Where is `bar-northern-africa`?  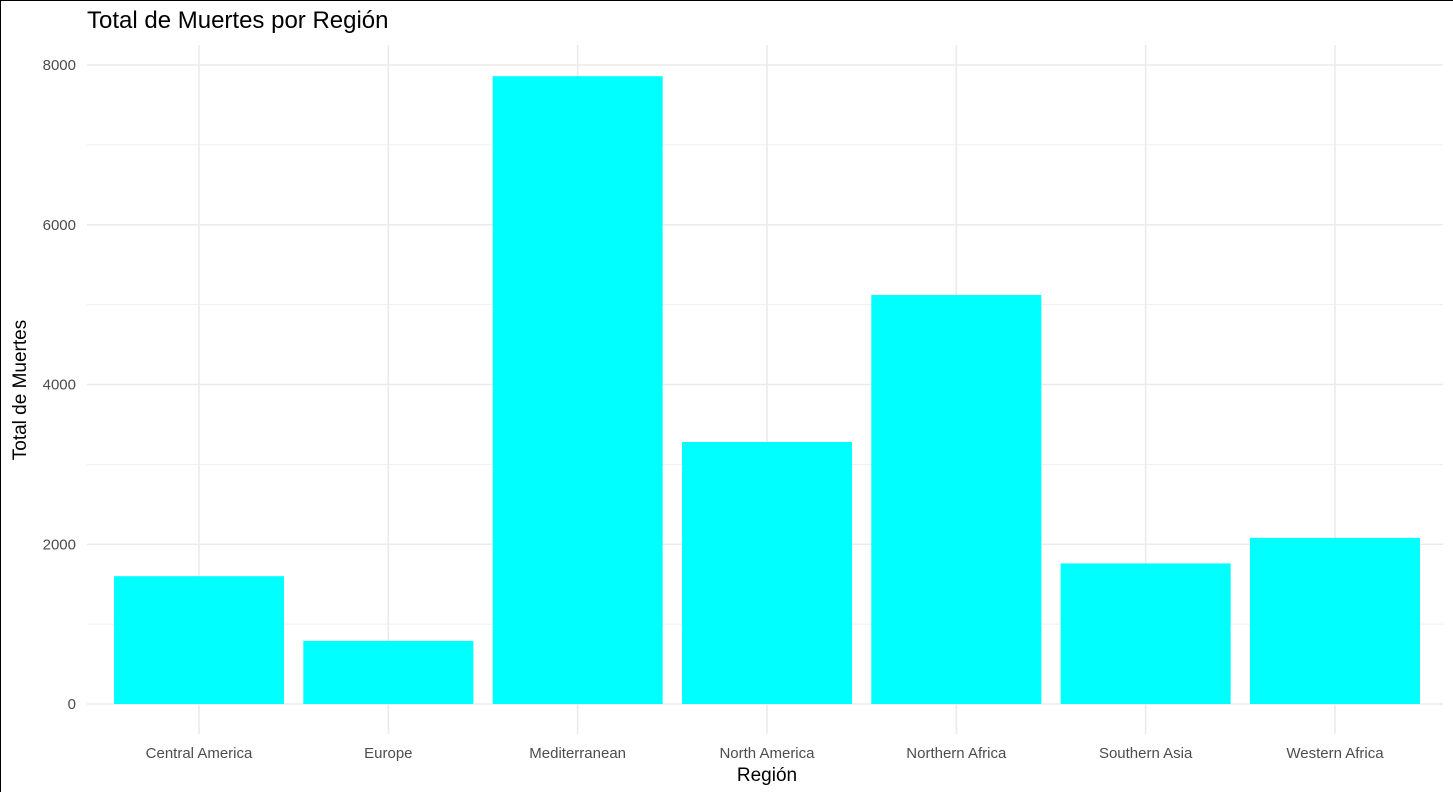 bar-northern-africa is located at coordinates (956, 499).